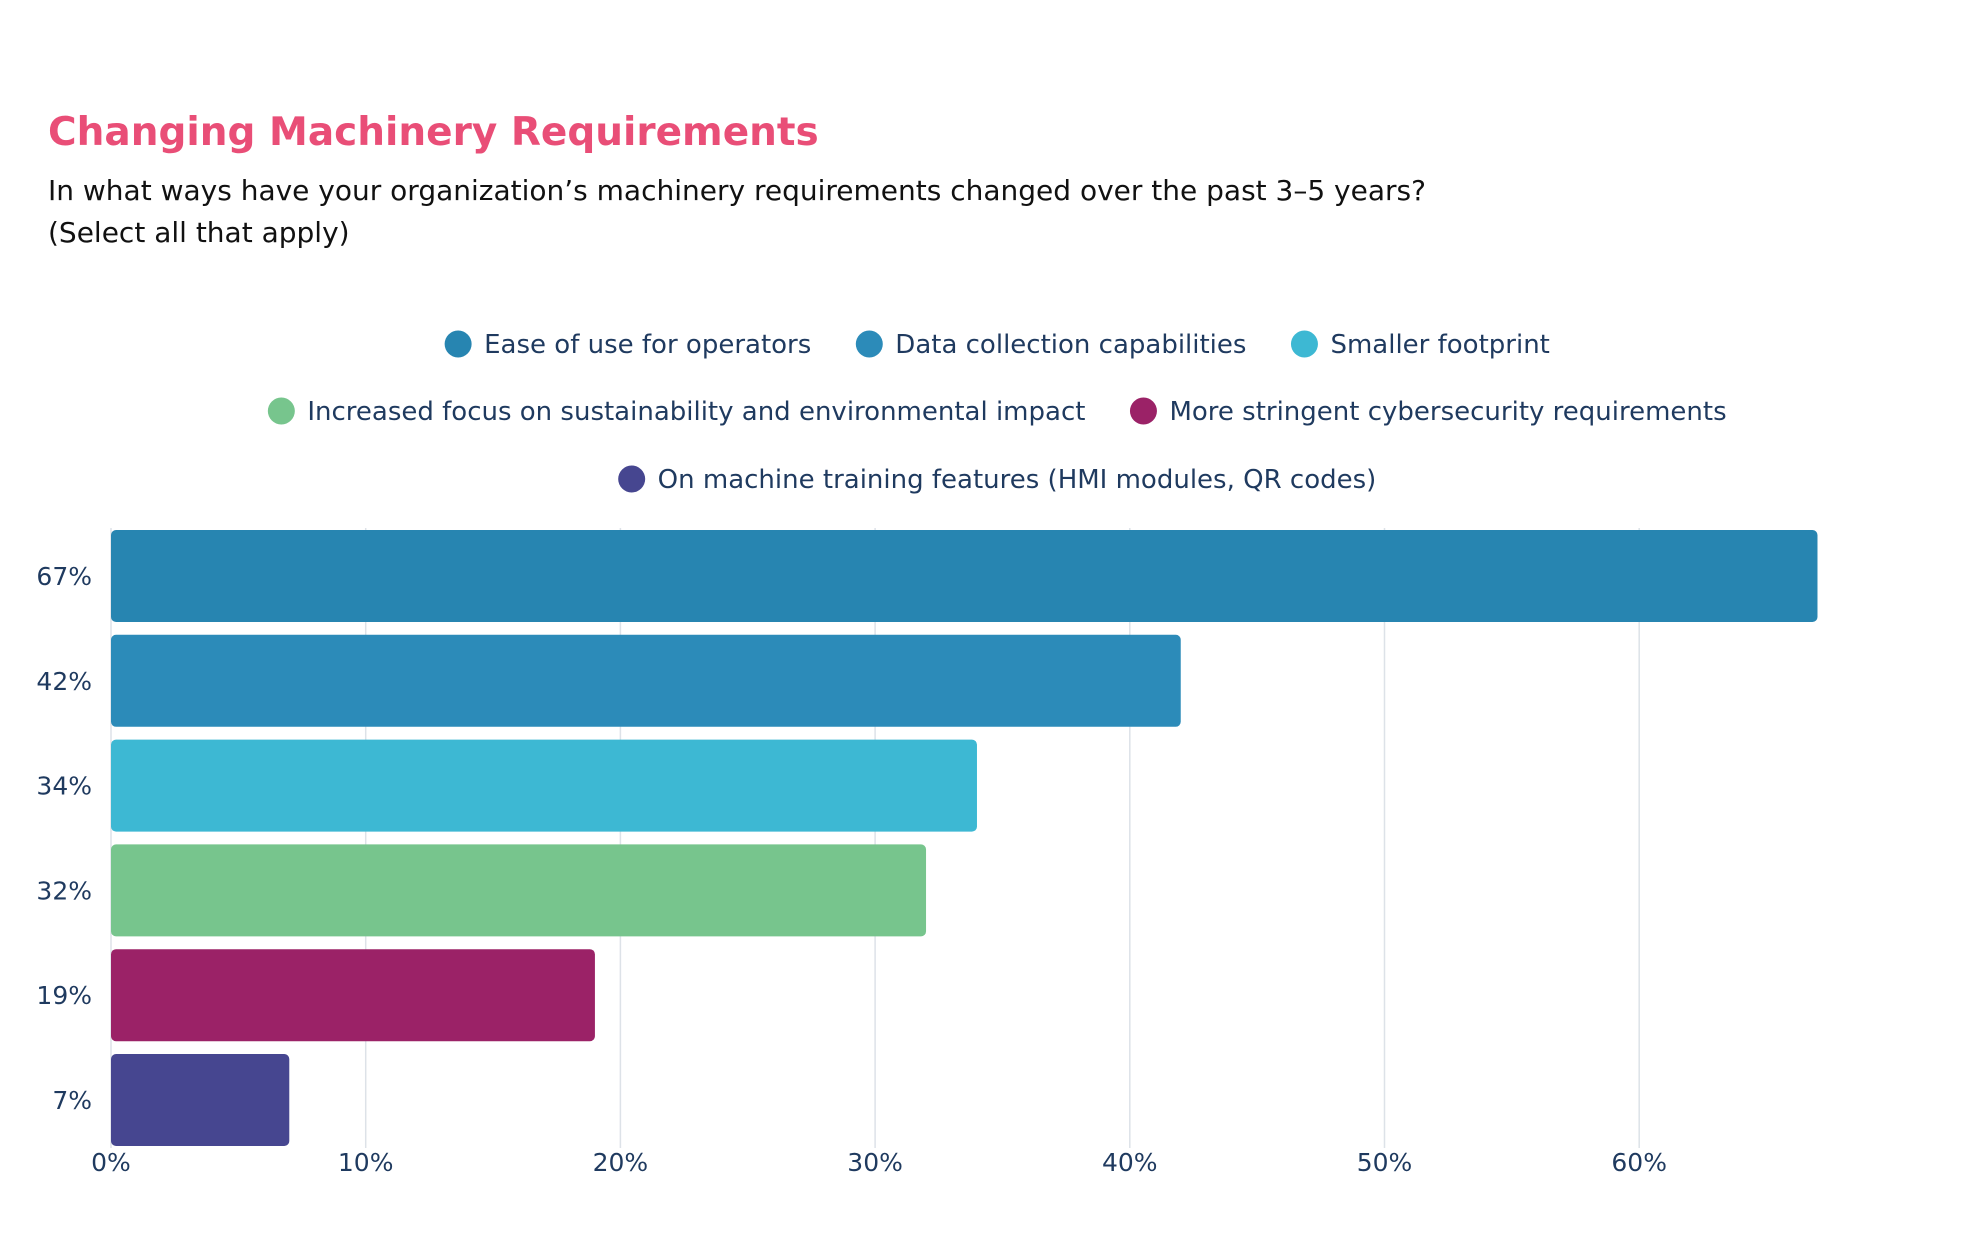  I want to click on x-tick-label: 10%, so click(366, 1162).